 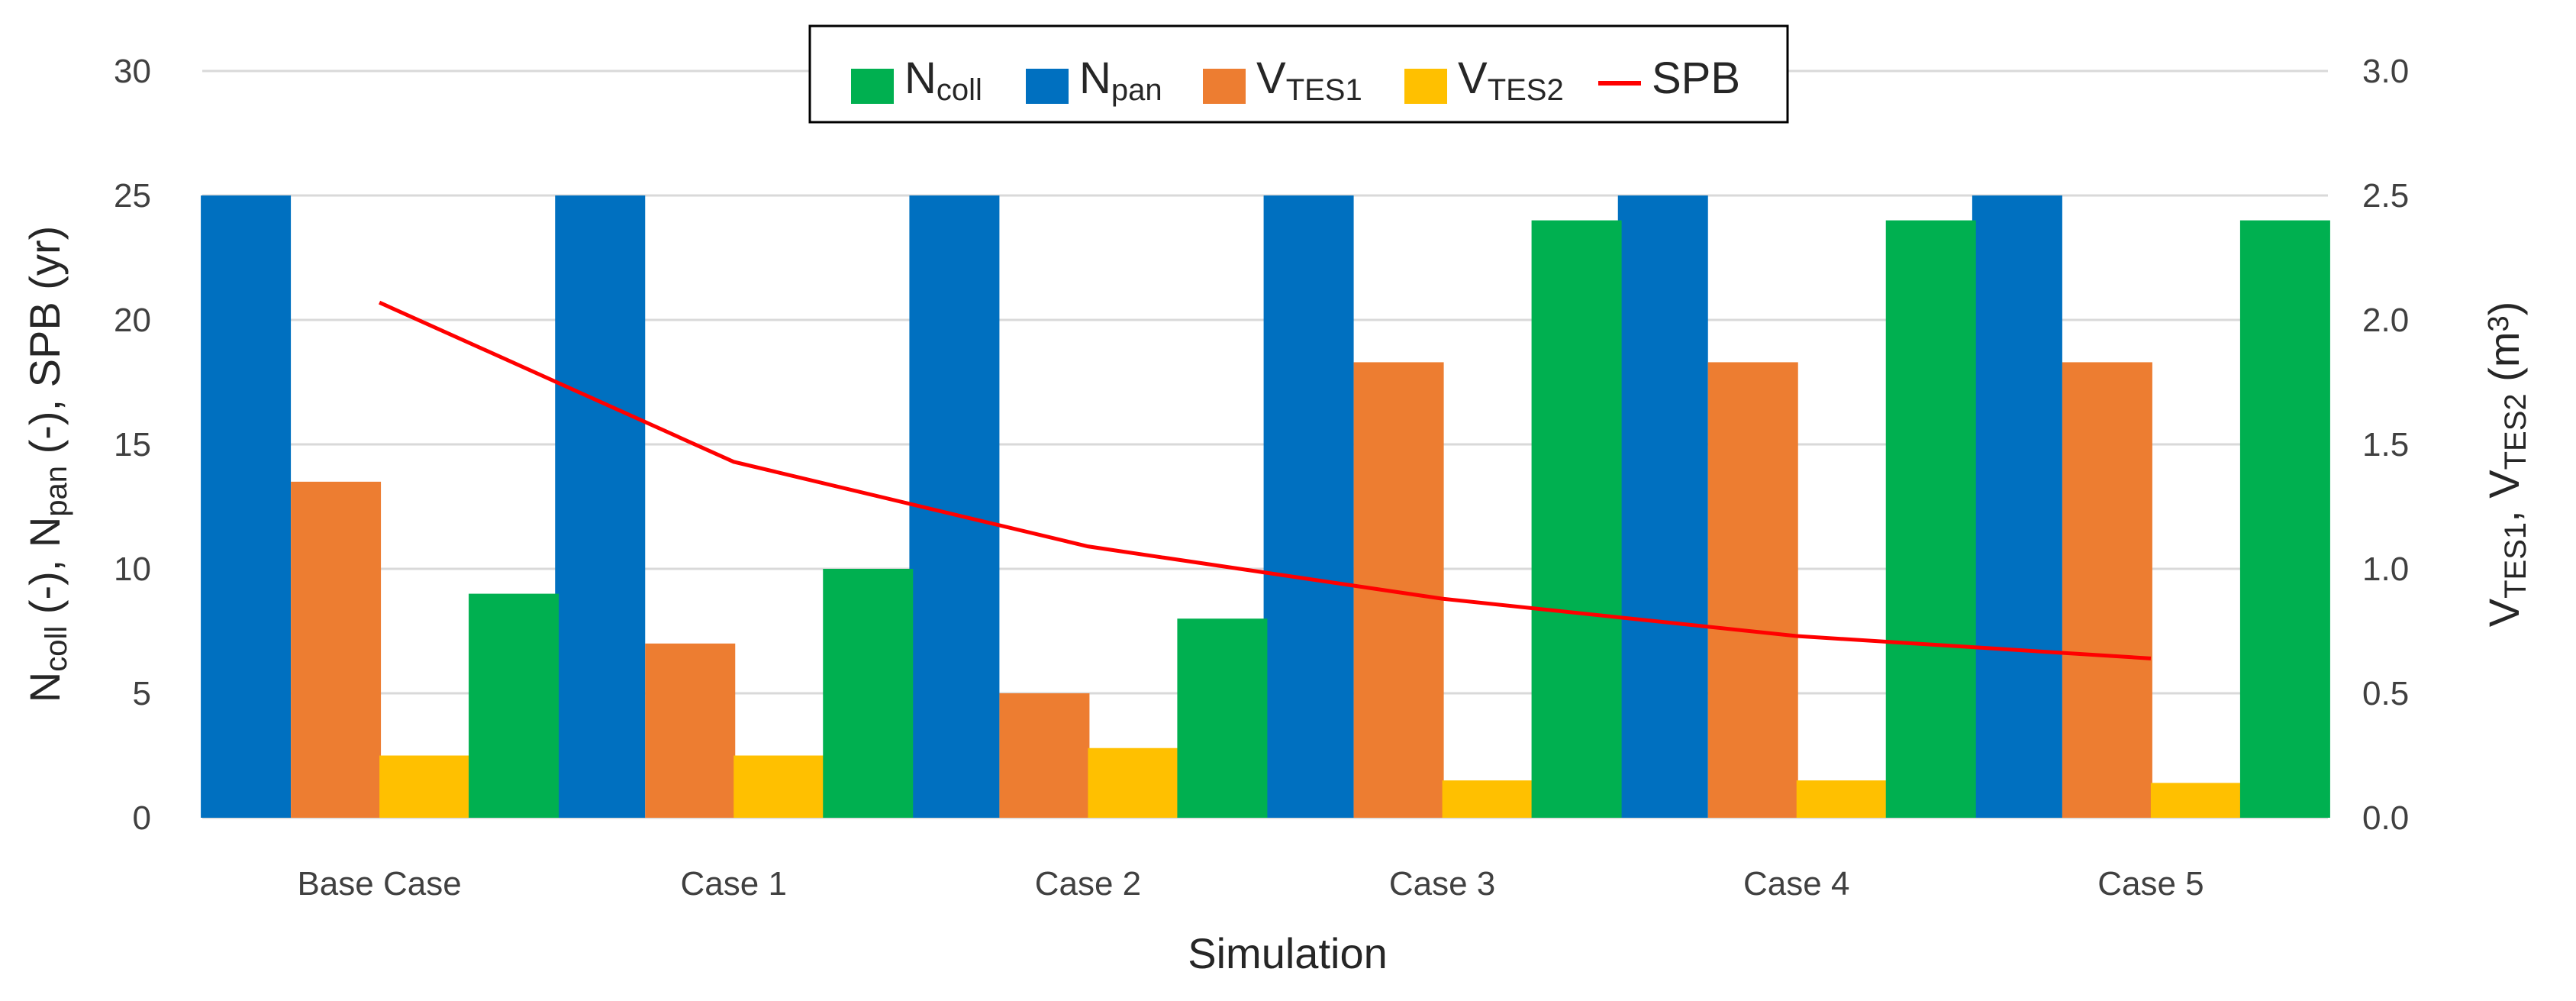 I want to click on y-left-tick-label: 15, so click(x=132, y=444).